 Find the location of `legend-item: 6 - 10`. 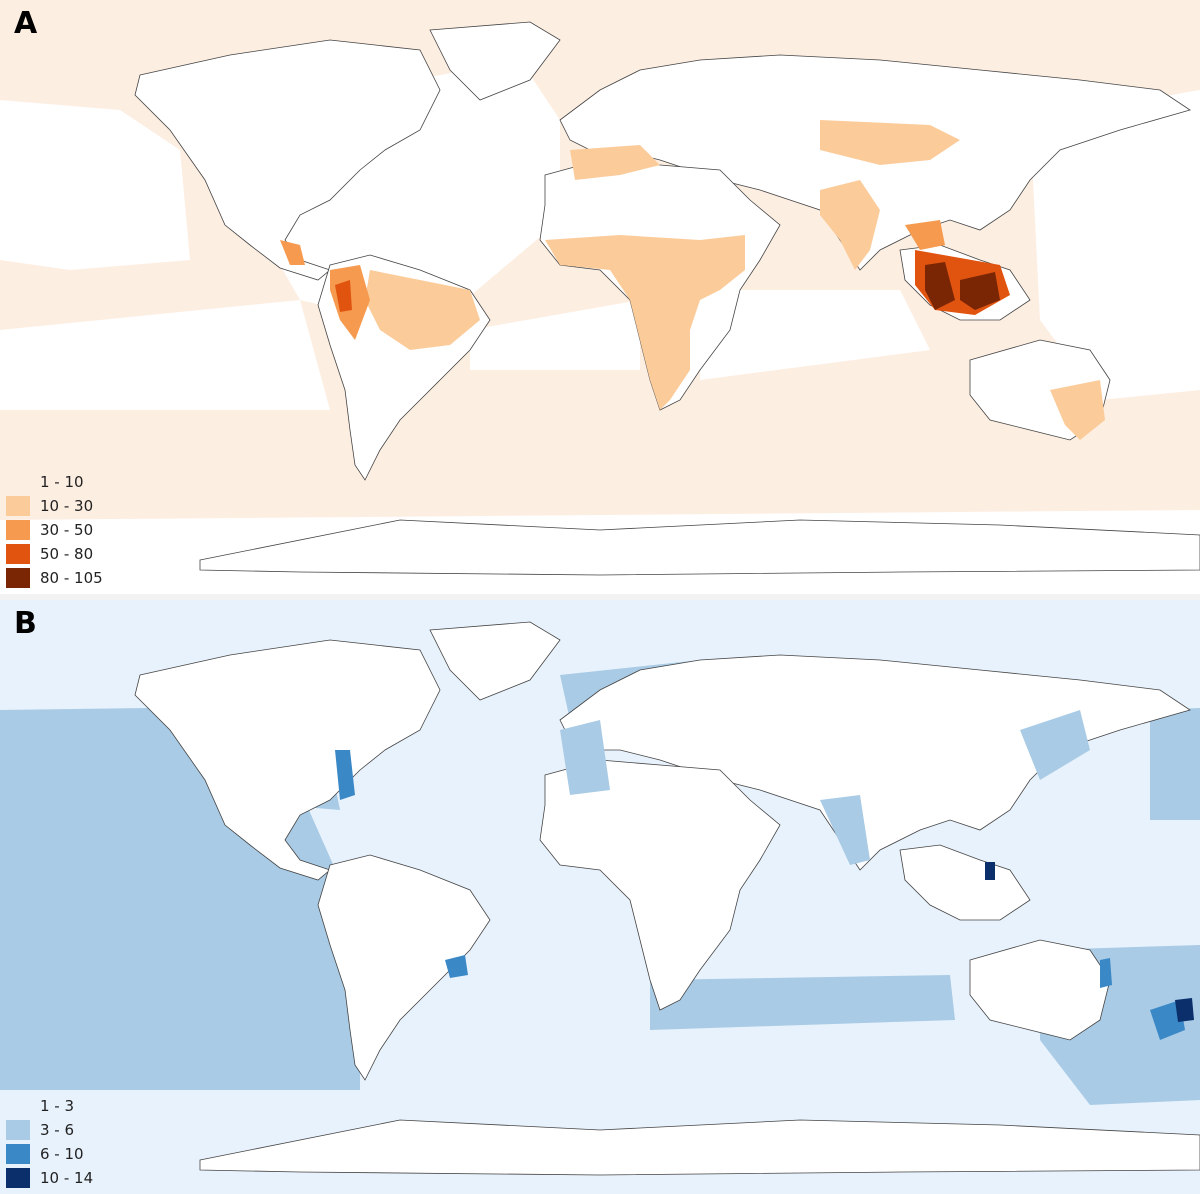

legend-item: 6 - 10 is located at coordinates (49, 1154).